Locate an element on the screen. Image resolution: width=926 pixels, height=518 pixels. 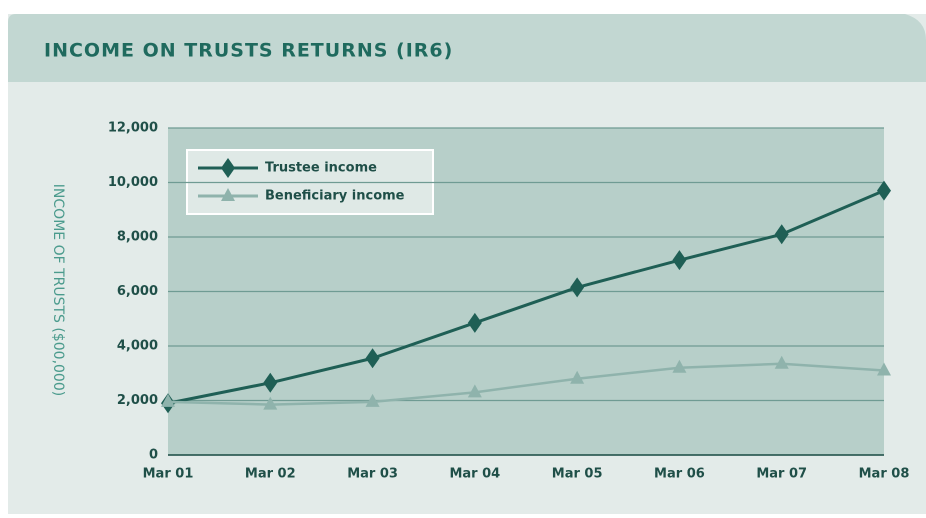
x-tick-label: Mar 01 is located at coordinates (168, 474).